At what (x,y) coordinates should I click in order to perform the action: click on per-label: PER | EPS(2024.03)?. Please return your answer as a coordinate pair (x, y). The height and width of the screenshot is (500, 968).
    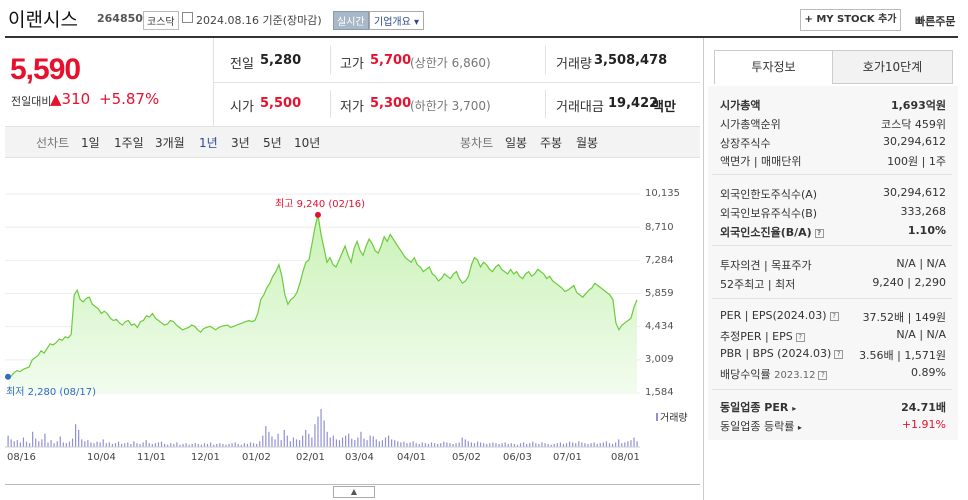
    Looking at the image, I should click on (779, 315).